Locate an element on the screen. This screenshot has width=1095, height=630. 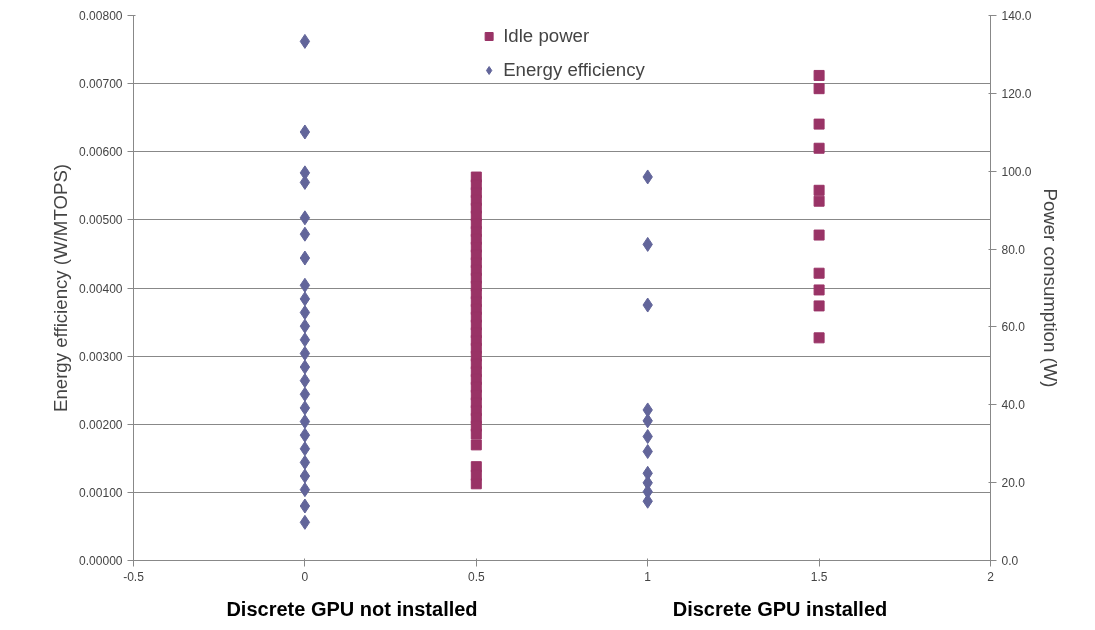
y-tick-label: 0.00300 is located at coordinates (101, 356).